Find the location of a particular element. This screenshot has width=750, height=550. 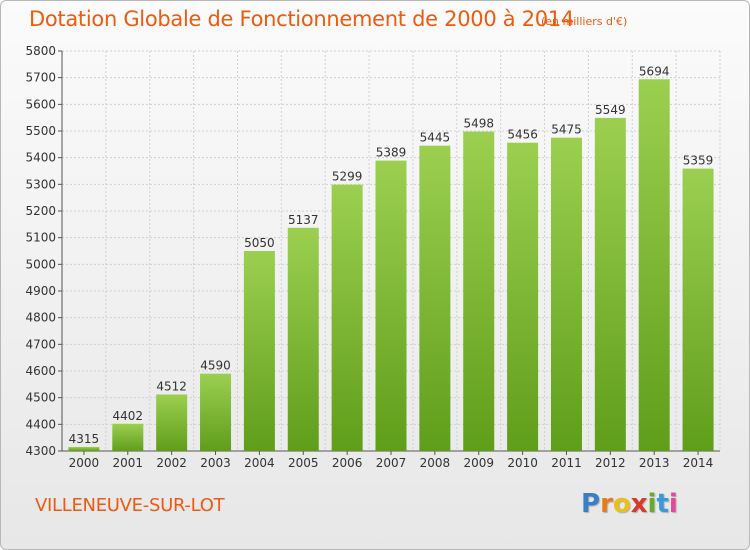

data-label: 4590 is located at coordinates (215, 366).